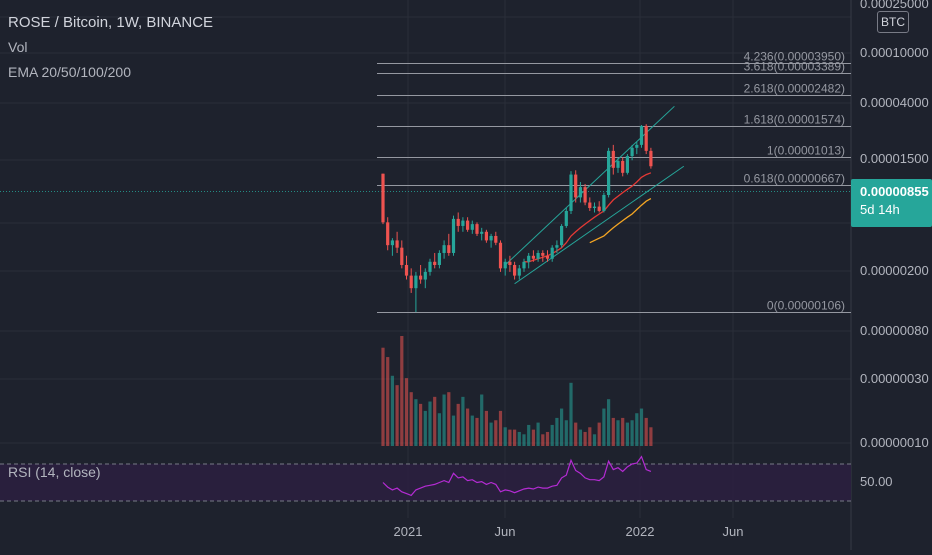  What do you see at coordinates (894, 191) in the screenshot?
I see `current-price: 0.00000855` at bounding box center [894, 191].